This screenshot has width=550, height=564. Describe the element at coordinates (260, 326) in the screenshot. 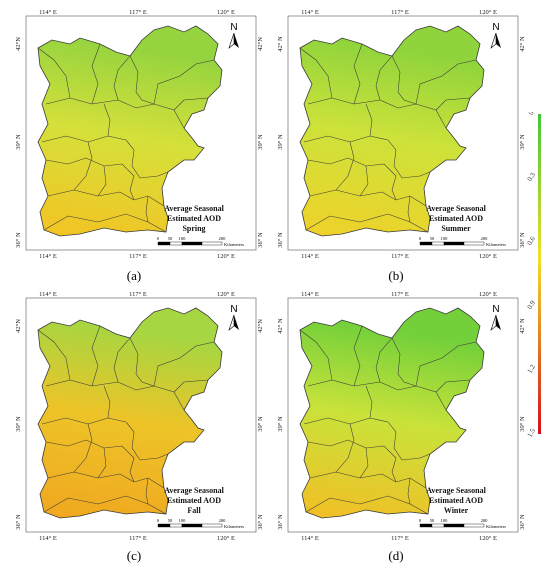

I see `lat-tick-right: 42°N` at that location.